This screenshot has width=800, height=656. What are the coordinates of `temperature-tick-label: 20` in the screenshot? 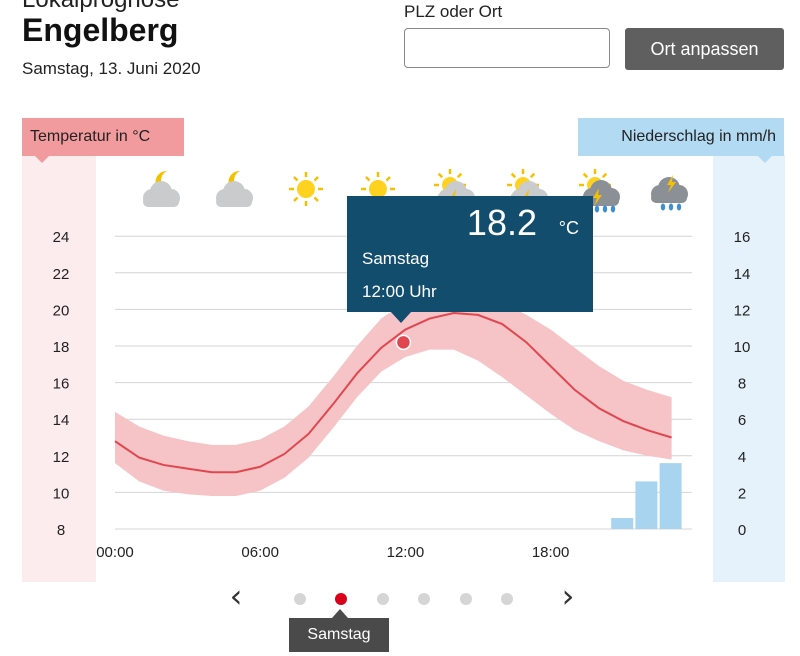 It's located at (61, 310).